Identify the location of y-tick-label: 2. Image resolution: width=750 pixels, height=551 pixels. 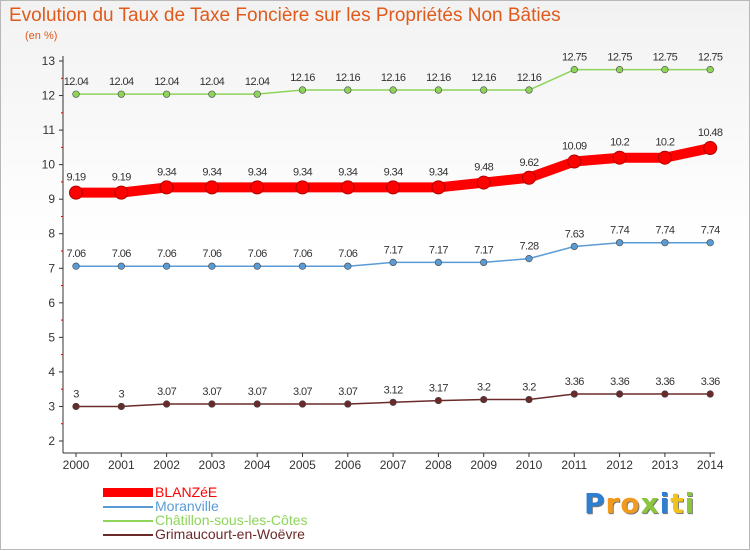
(51, 441).